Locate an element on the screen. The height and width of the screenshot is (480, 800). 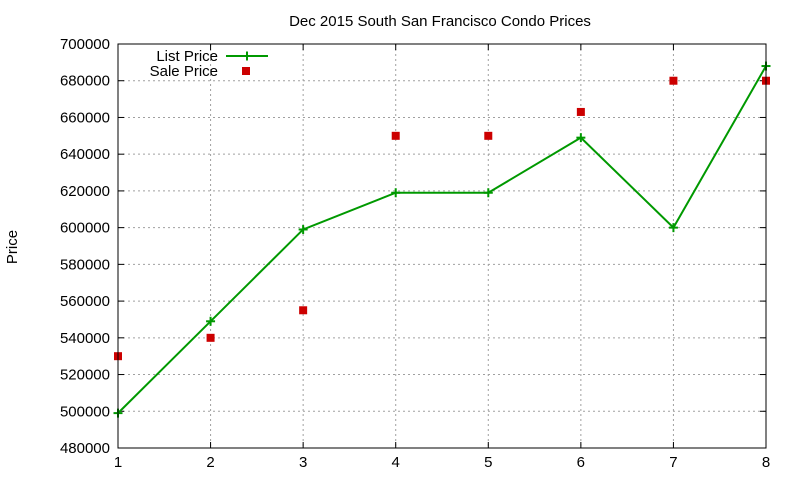
legend-swatch-sale-price is located at coordinates (246, 71).